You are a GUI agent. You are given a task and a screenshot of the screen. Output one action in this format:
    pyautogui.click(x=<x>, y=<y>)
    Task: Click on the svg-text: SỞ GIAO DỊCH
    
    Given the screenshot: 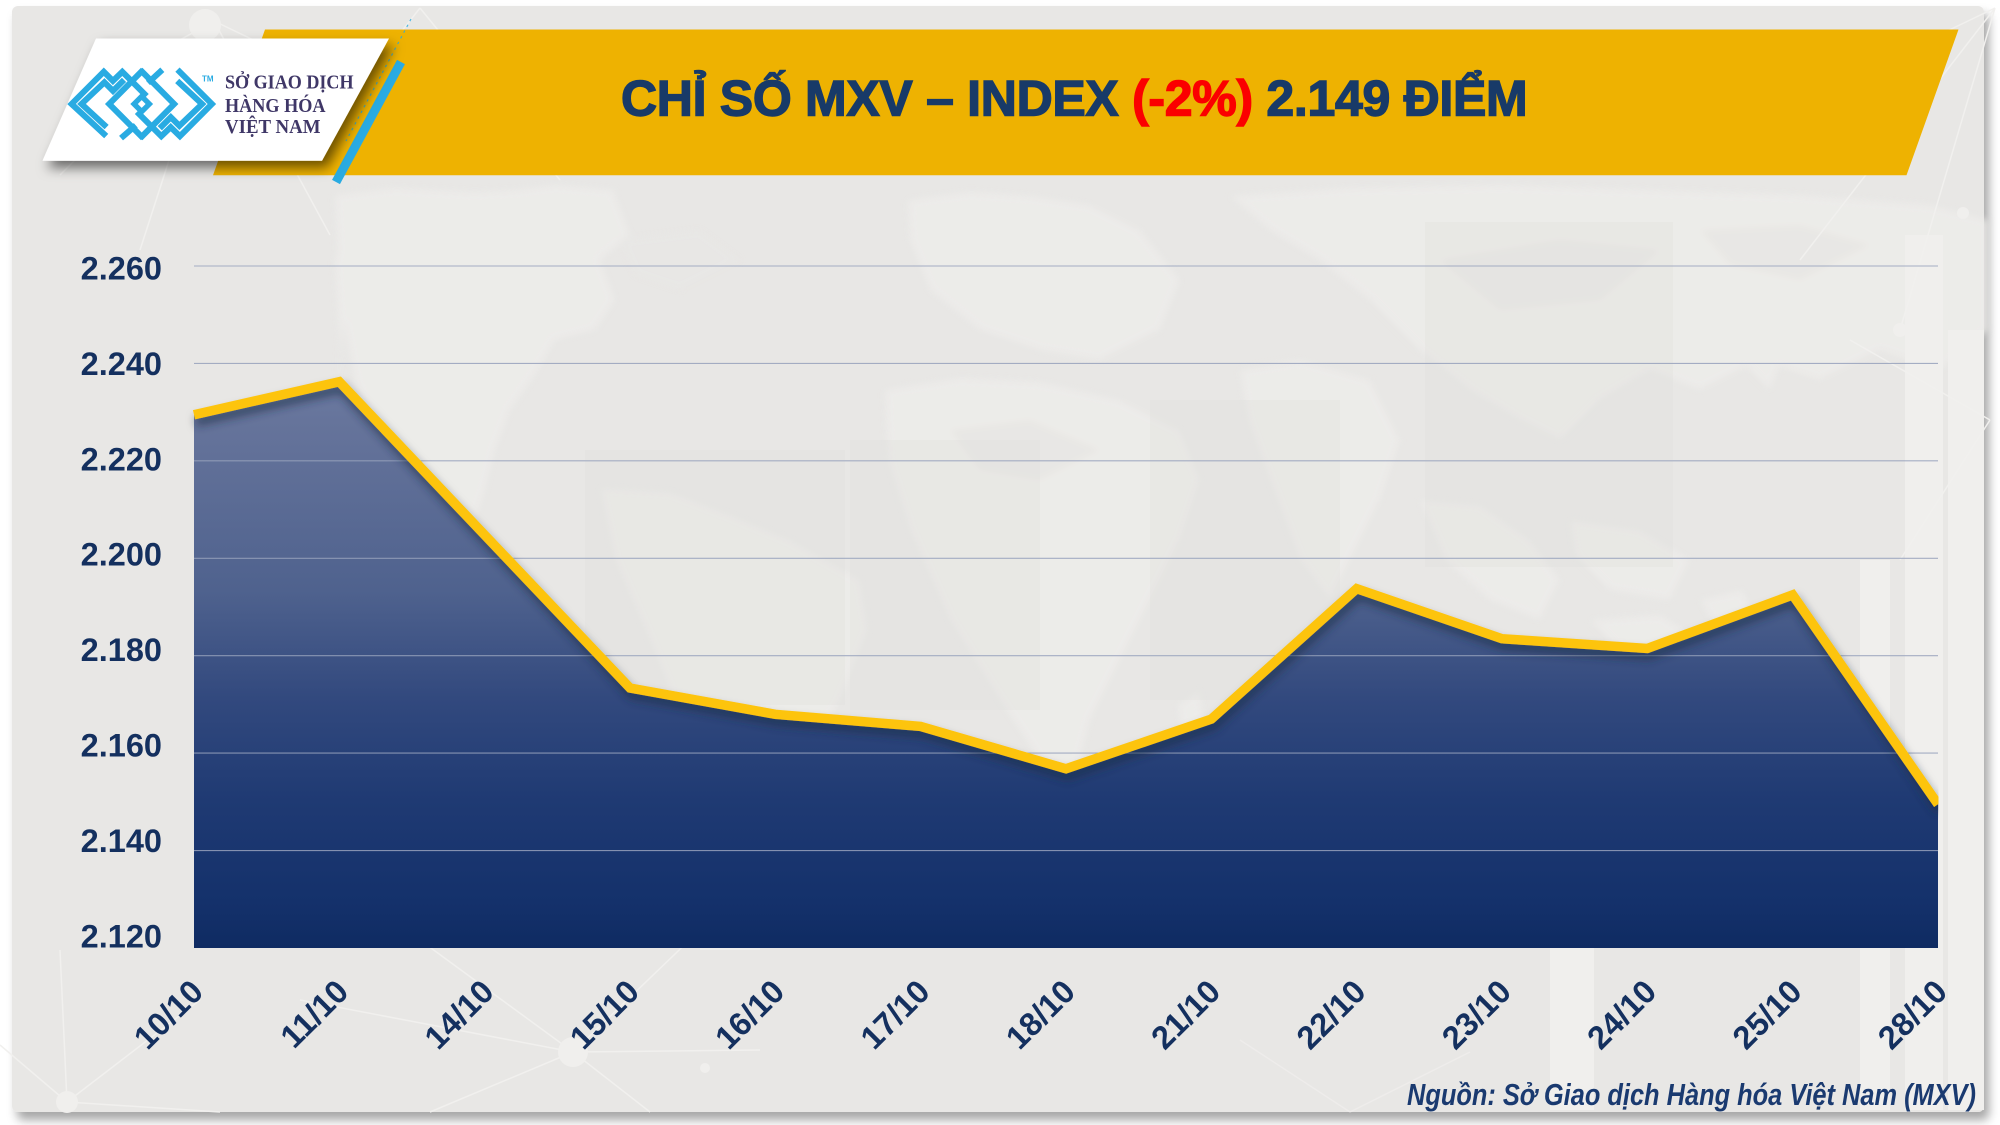 What is the action you would take?
    pyautogui.click(x=289, y=82)
    